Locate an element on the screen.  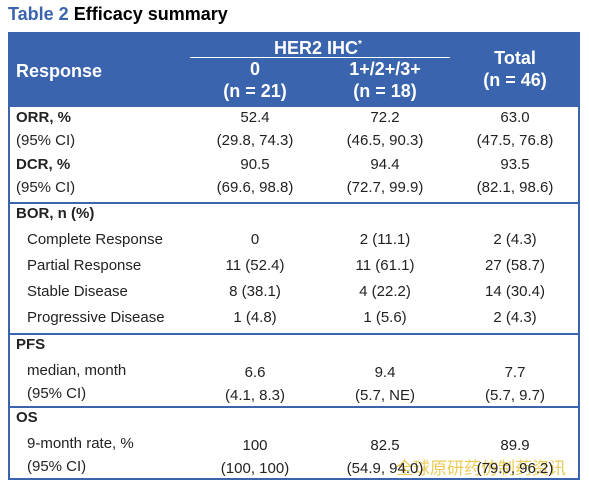
total-n: (n = 46) is located at coordinates (515, 80).